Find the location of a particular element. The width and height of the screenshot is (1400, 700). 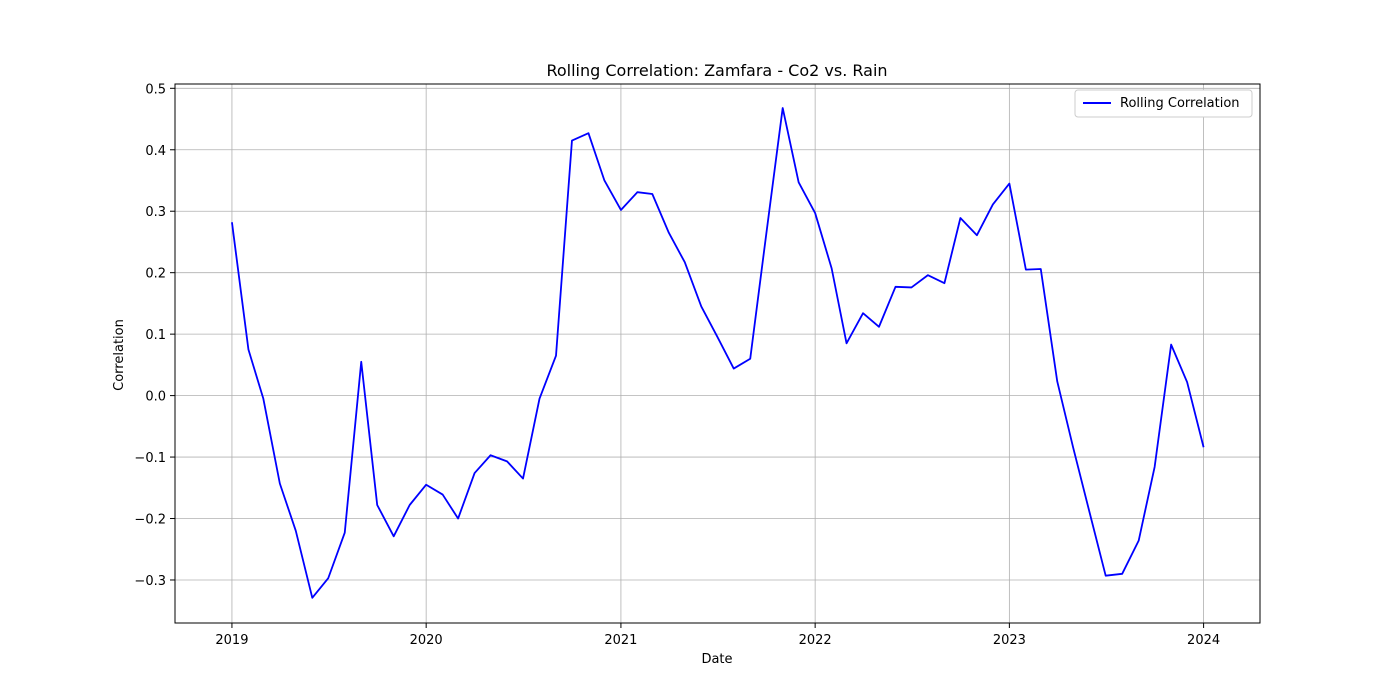

y-tick-label: −0.2 is located at coordinates (150, 520).